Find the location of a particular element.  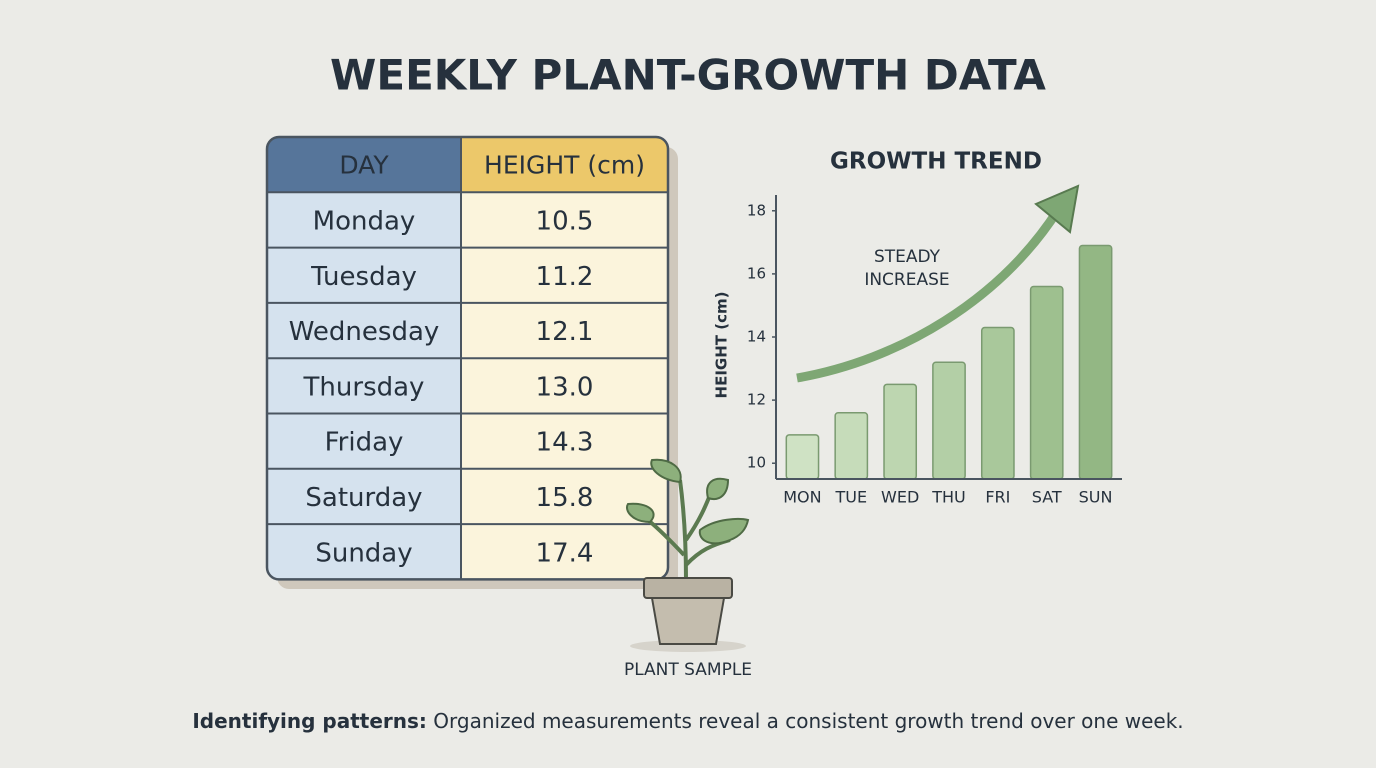

plant-label: PLANT SAMPLE is located at coordinates (688, 670).